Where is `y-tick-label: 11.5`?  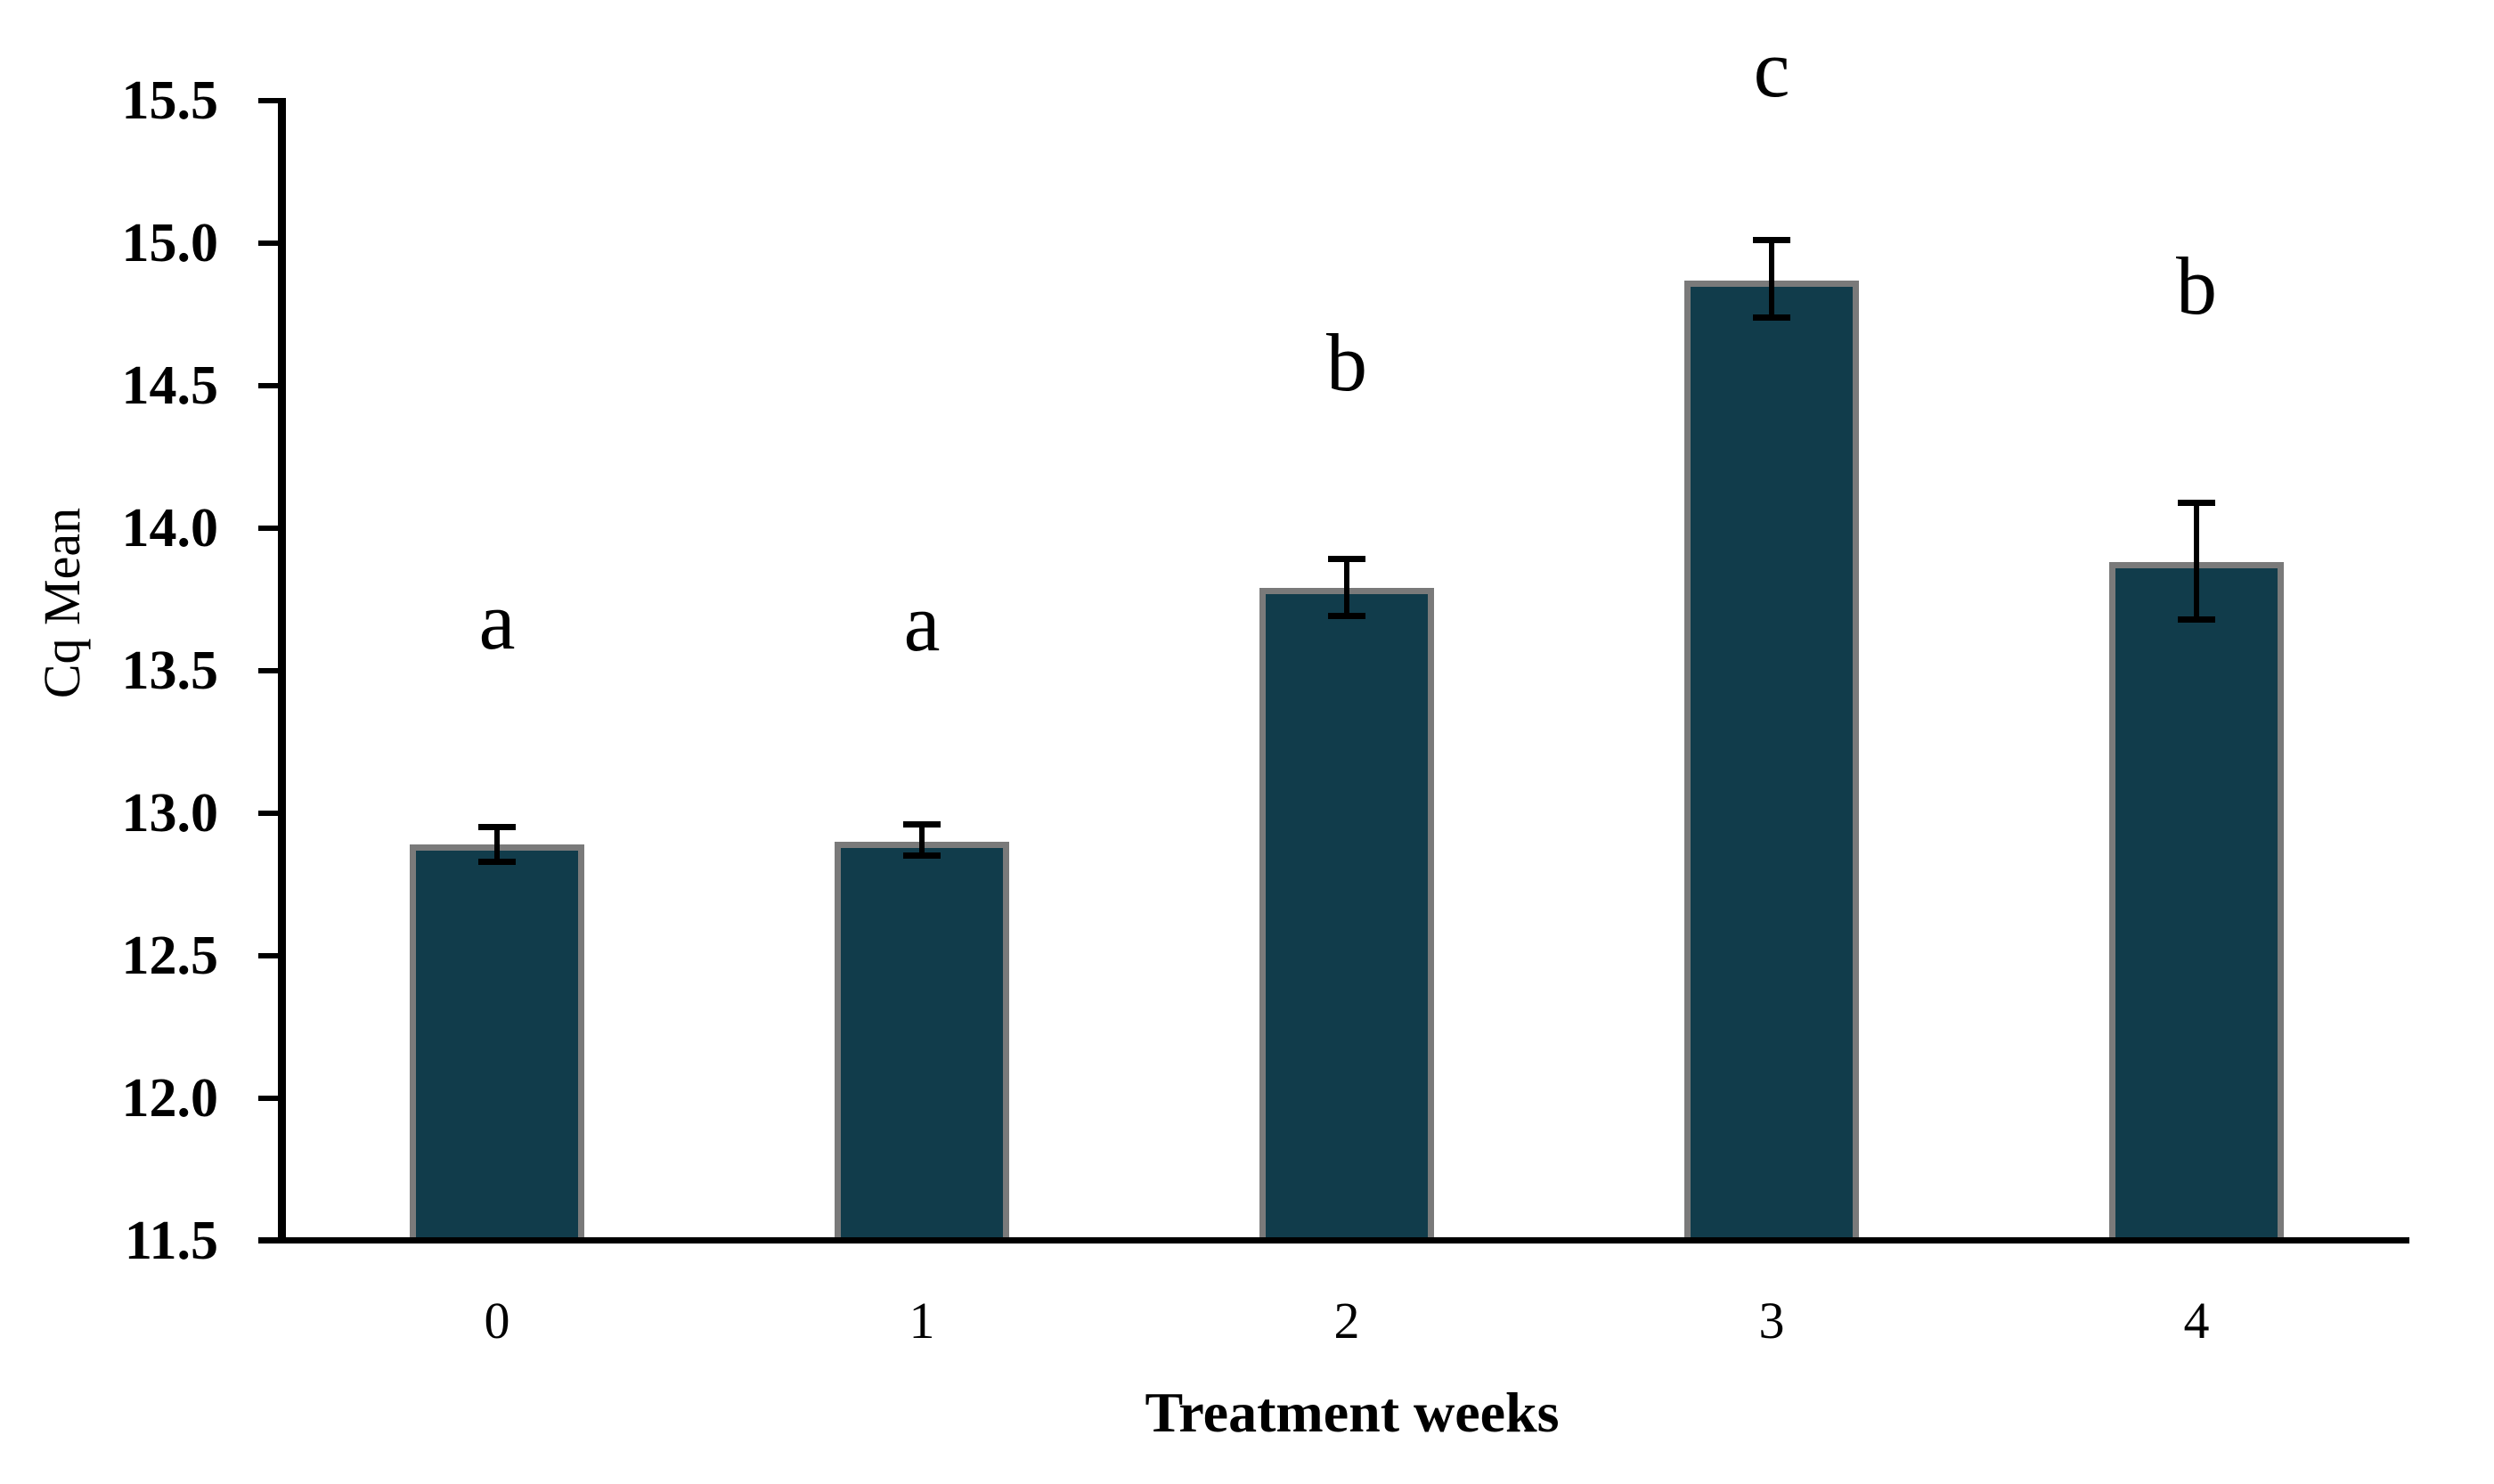 y-tick-label: 11.5 is located at coordinates (171, 1241).